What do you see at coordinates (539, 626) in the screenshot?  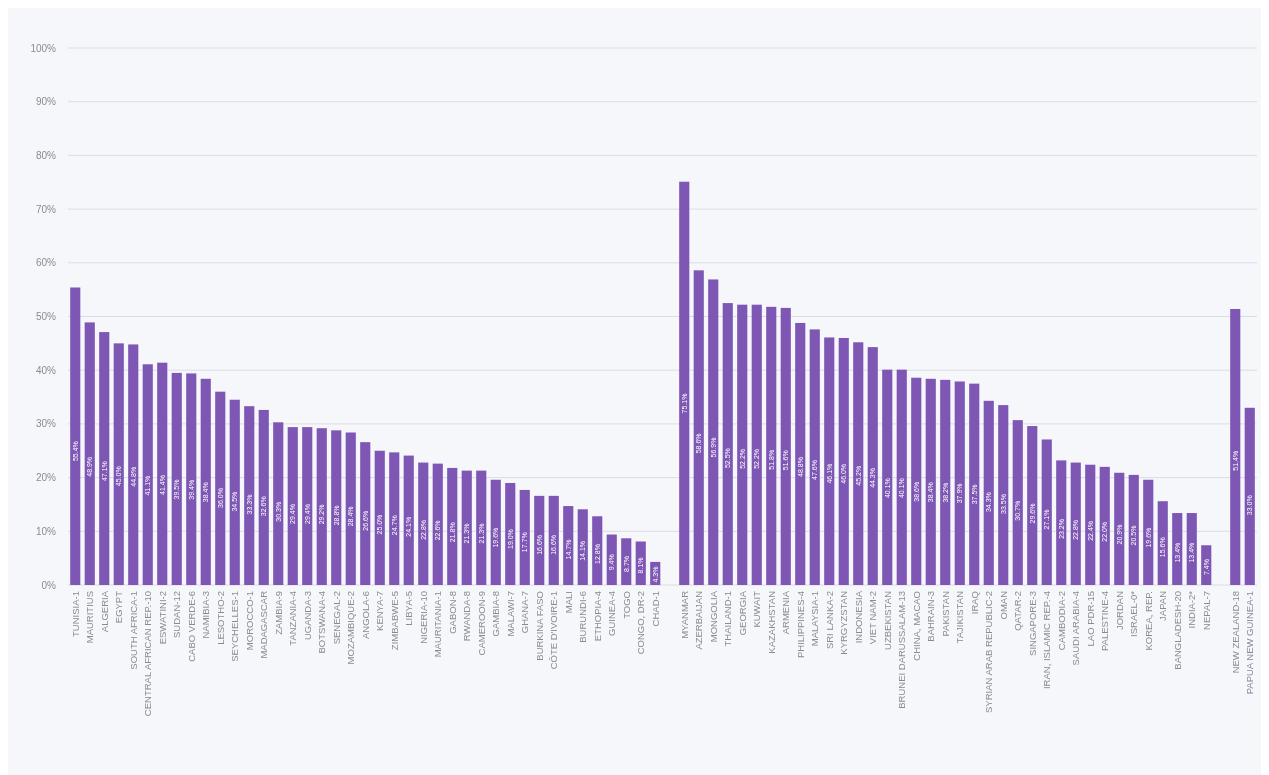 I see `x-tick-label: BURKINA FASO` at bounding box center [539, 626].